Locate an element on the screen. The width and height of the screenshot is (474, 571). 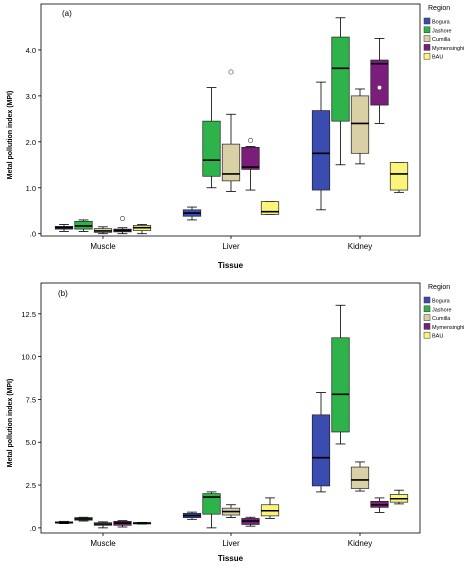
y-tick-label: 2.0 is located at coordinates (31, 142).